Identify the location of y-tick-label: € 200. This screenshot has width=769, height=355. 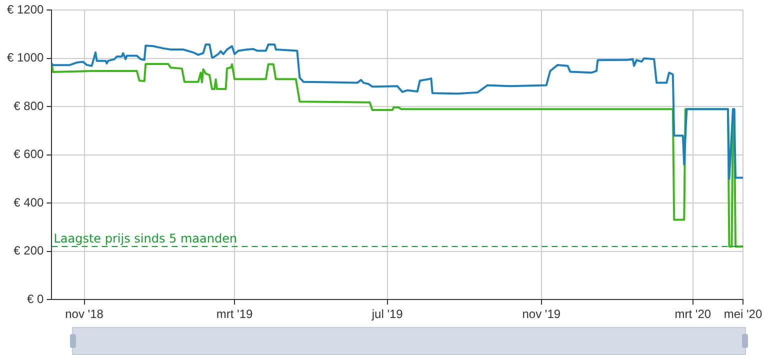
(29, 251).